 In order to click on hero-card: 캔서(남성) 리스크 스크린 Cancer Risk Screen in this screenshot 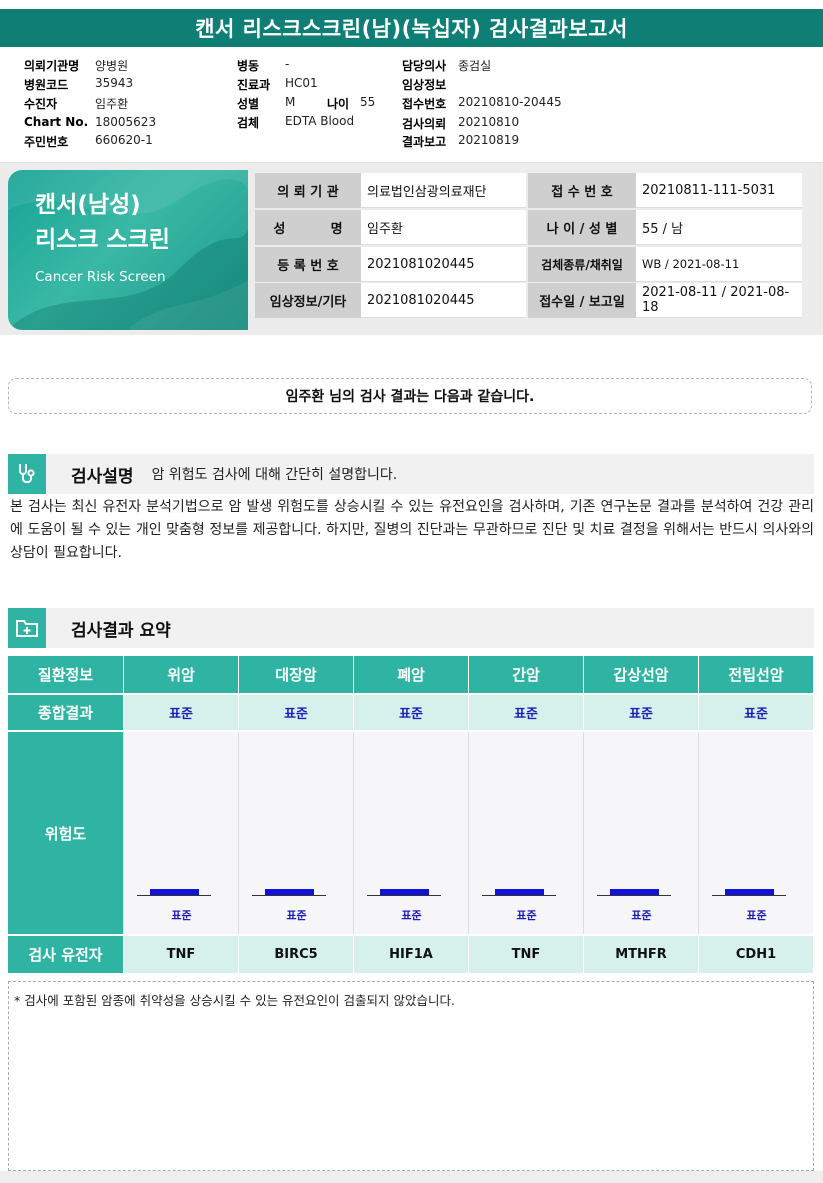, I will do `click(128, 250)`.